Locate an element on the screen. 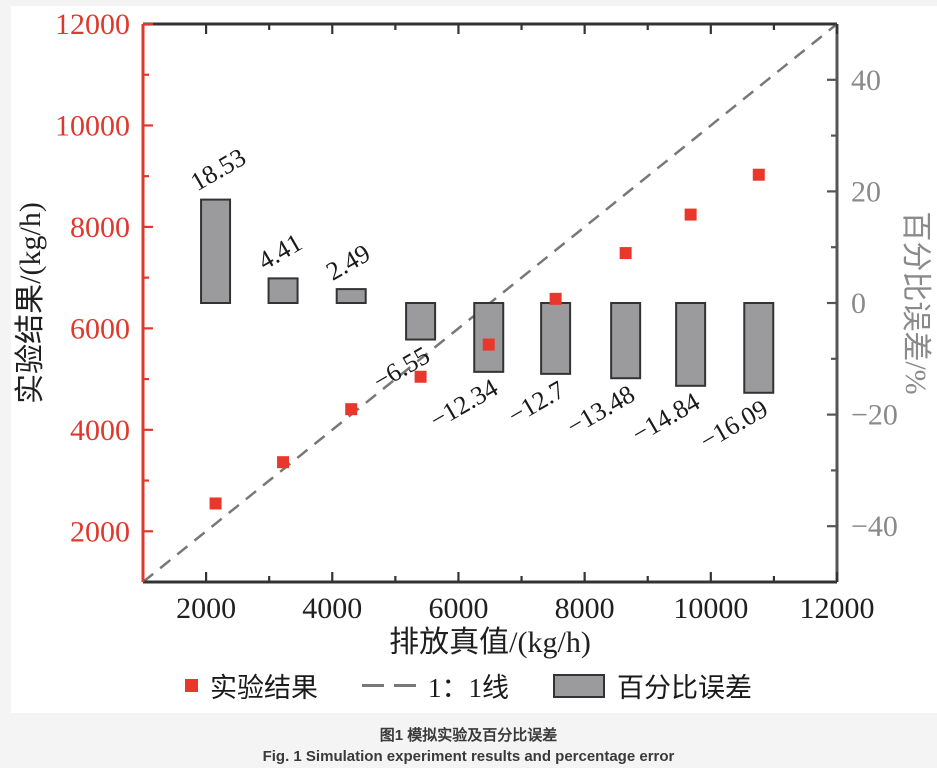  y-right-tick-label: 0 is located at coordinates (858, 303).